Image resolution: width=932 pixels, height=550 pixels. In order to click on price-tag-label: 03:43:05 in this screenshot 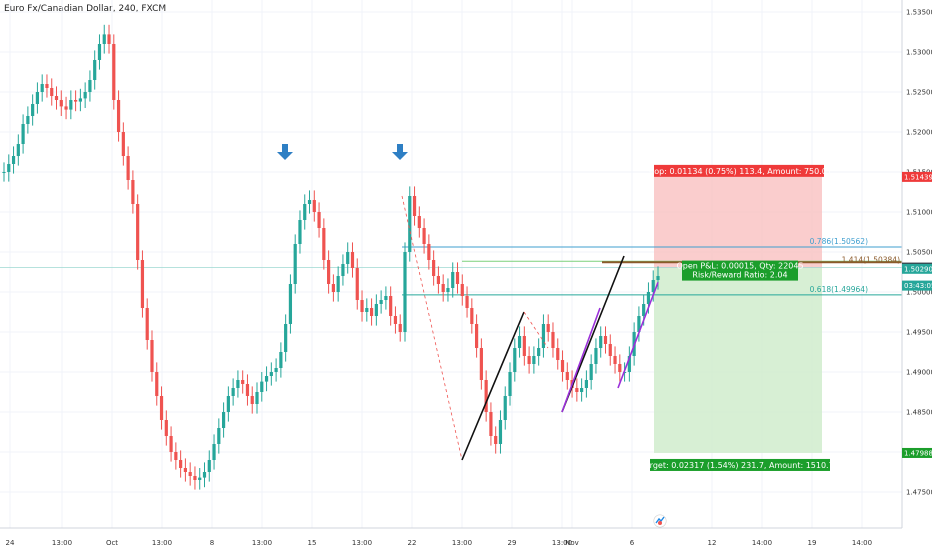, I will do `click(918, 286)`.